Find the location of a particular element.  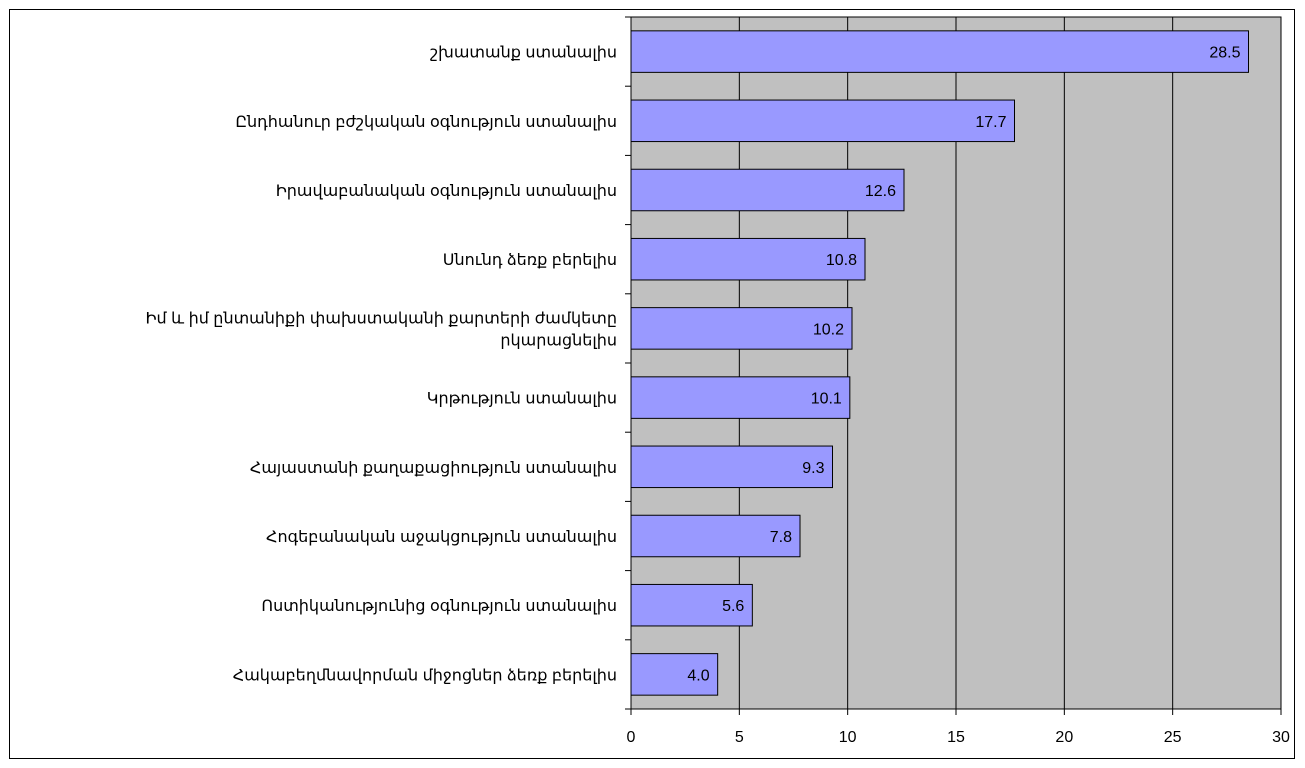

category-label: Ոստիկանությունից օգնություն ստանալիս is located at coordinates (439, 606).